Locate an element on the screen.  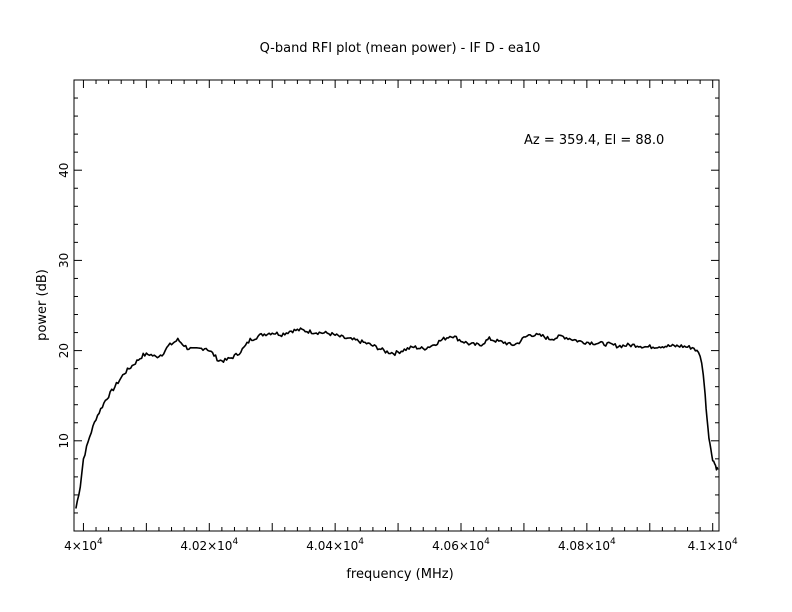
x-tick-label: 4.04×104 is located at coordinates (335, 545).